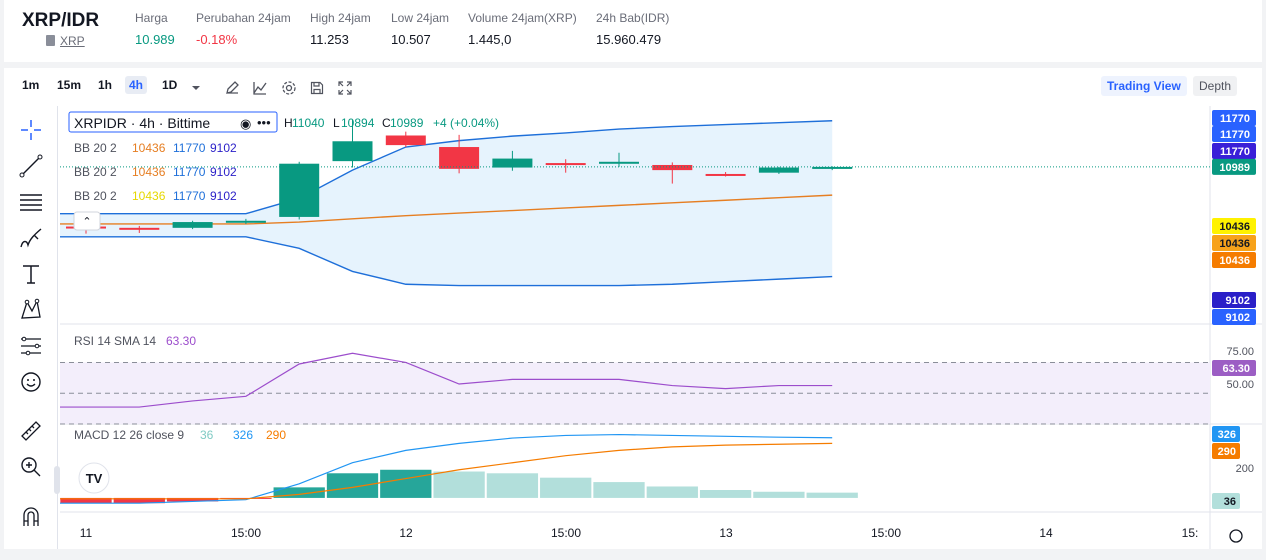 The height and width of the screenshot is (560, 1266). What do you see at coordinates (243, 18) in the screenshot?
I see `stat-label: Perubahan 24jam` at bounding box center [243, 18].